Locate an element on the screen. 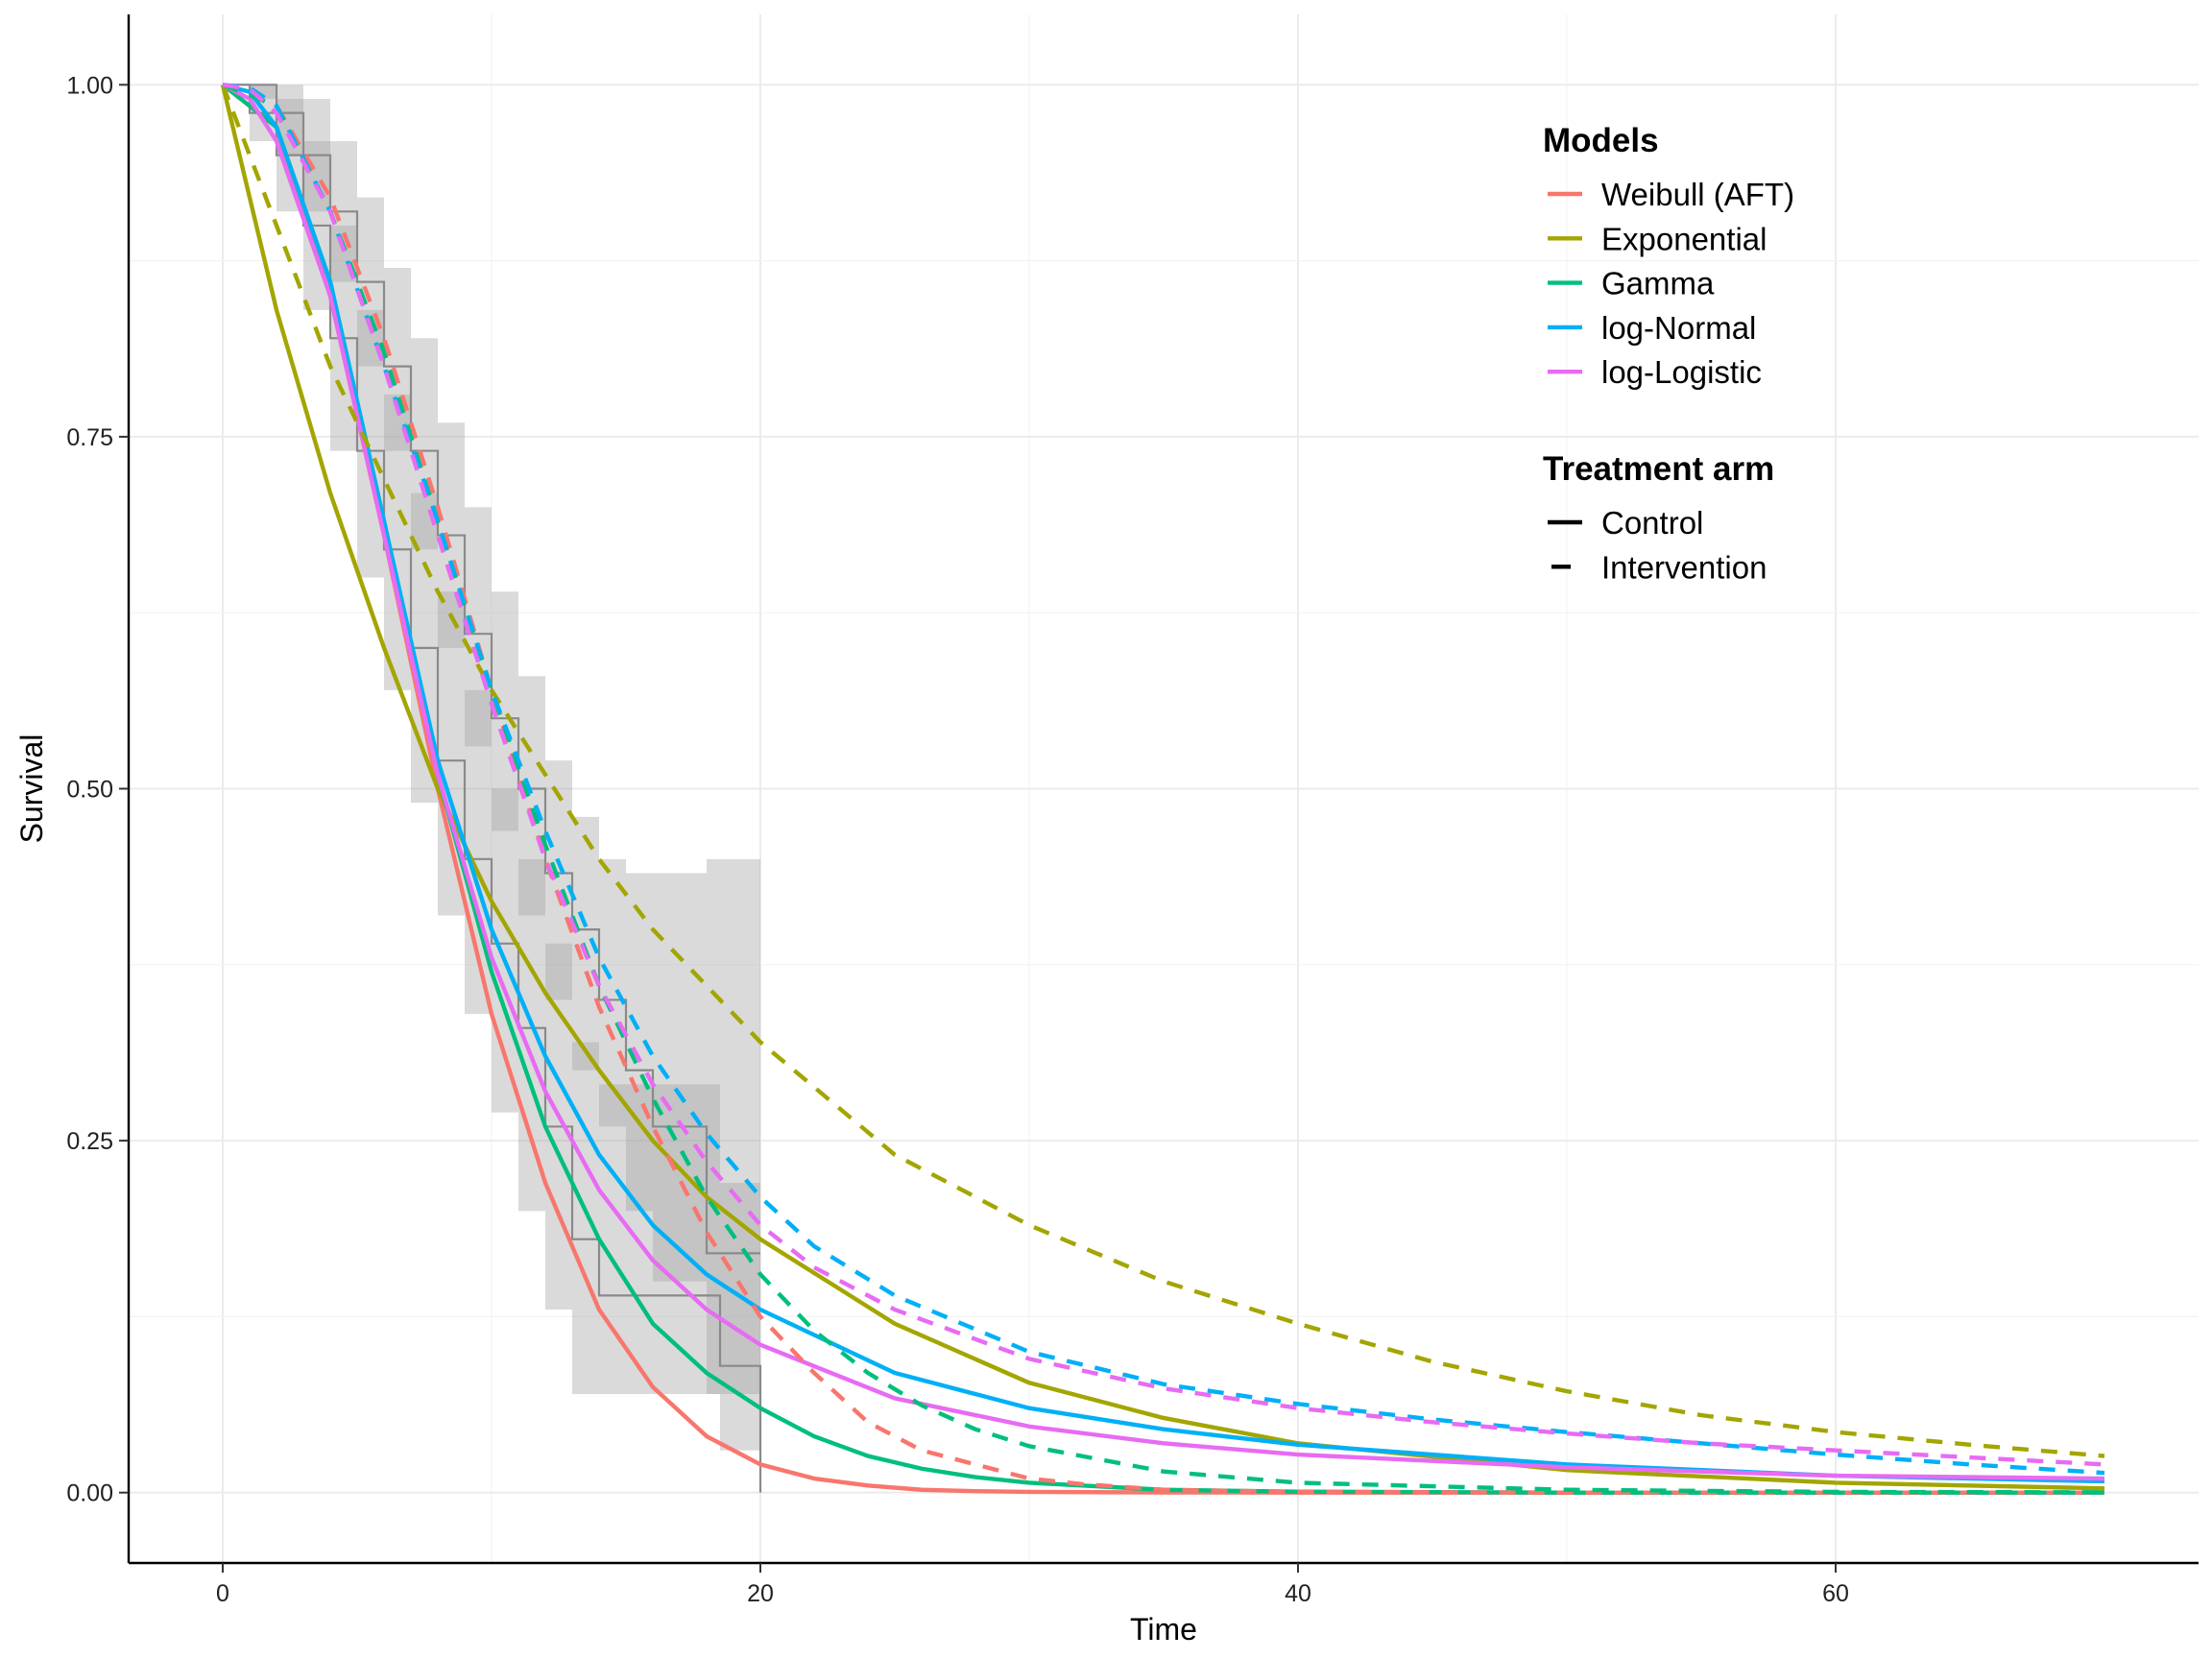  legend-label-model: Weibull (AFT) is located at coordinates (1697, 194).